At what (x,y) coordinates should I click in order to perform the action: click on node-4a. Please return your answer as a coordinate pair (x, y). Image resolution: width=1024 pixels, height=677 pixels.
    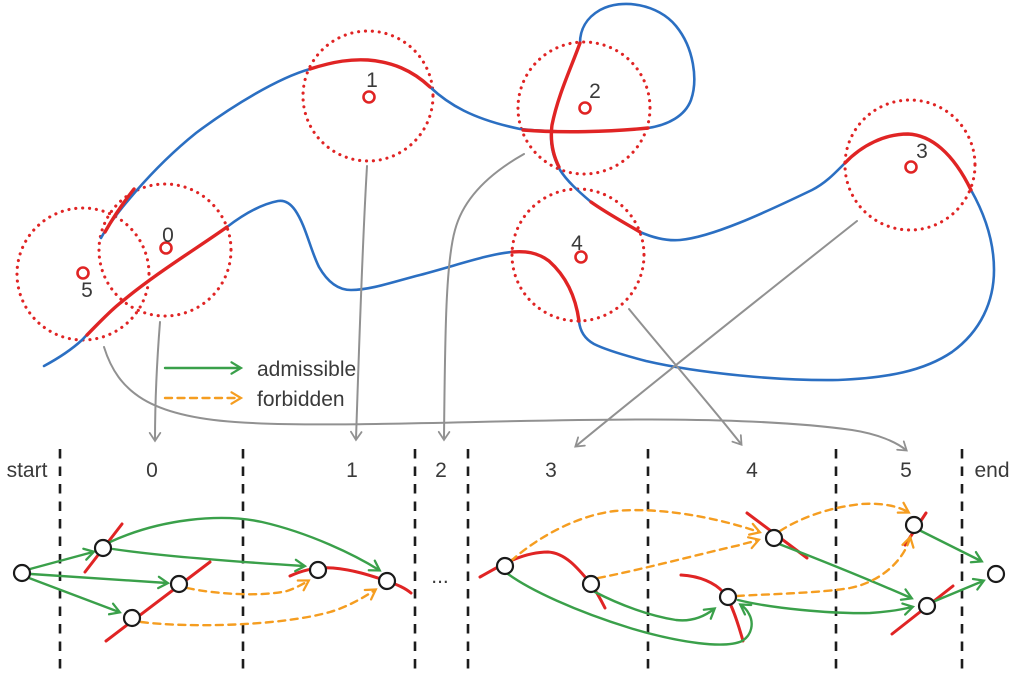
    Looking at the image, I should click on (774, 538).